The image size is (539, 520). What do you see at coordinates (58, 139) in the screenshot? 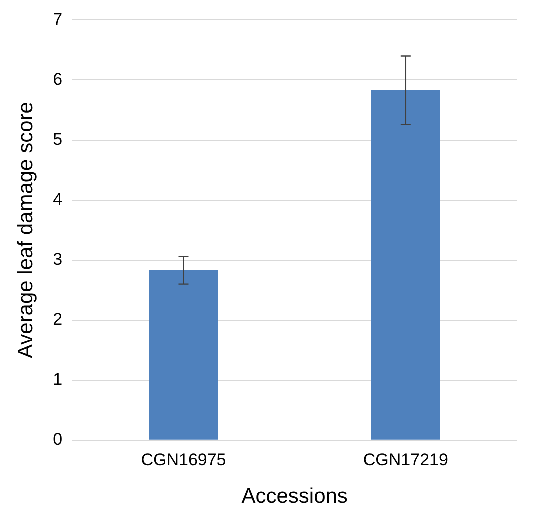
I see `y-tick-label: 5` at bounding box center [58, 139].